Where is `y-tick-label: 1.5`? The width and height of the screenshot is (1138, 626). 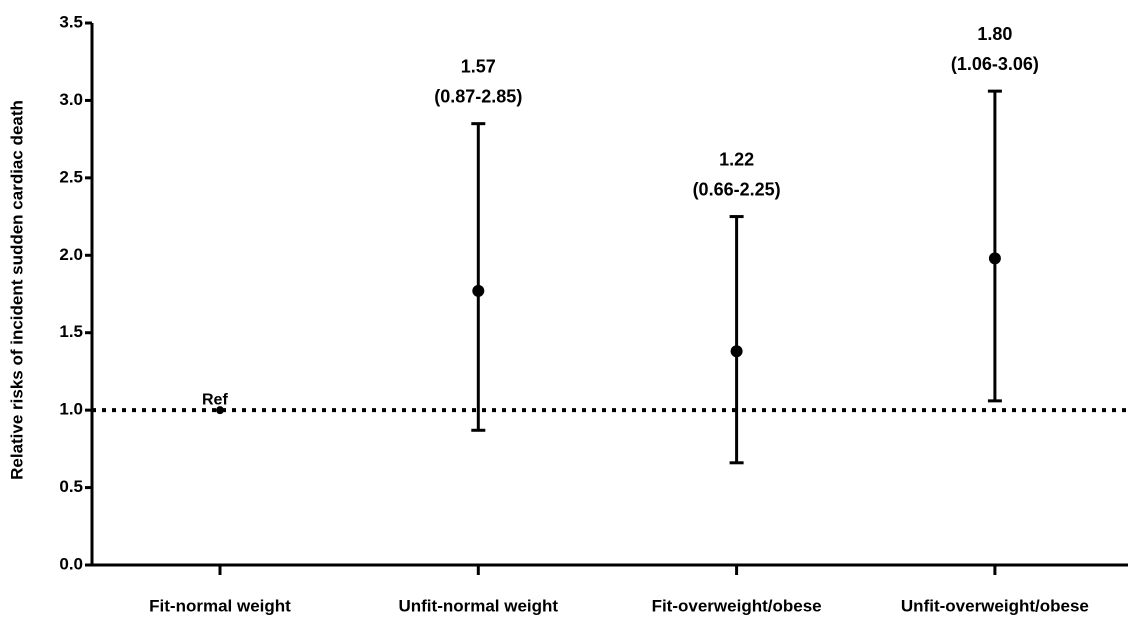 y-tick-label: 1.5 is located at coordinates (71, 331).